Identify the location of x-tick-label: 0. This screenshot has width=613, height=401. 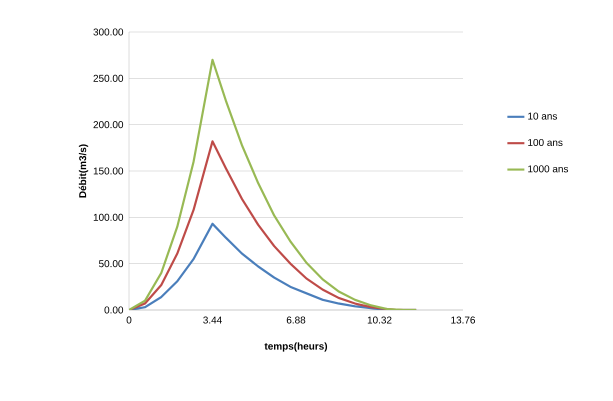
(129, 320).